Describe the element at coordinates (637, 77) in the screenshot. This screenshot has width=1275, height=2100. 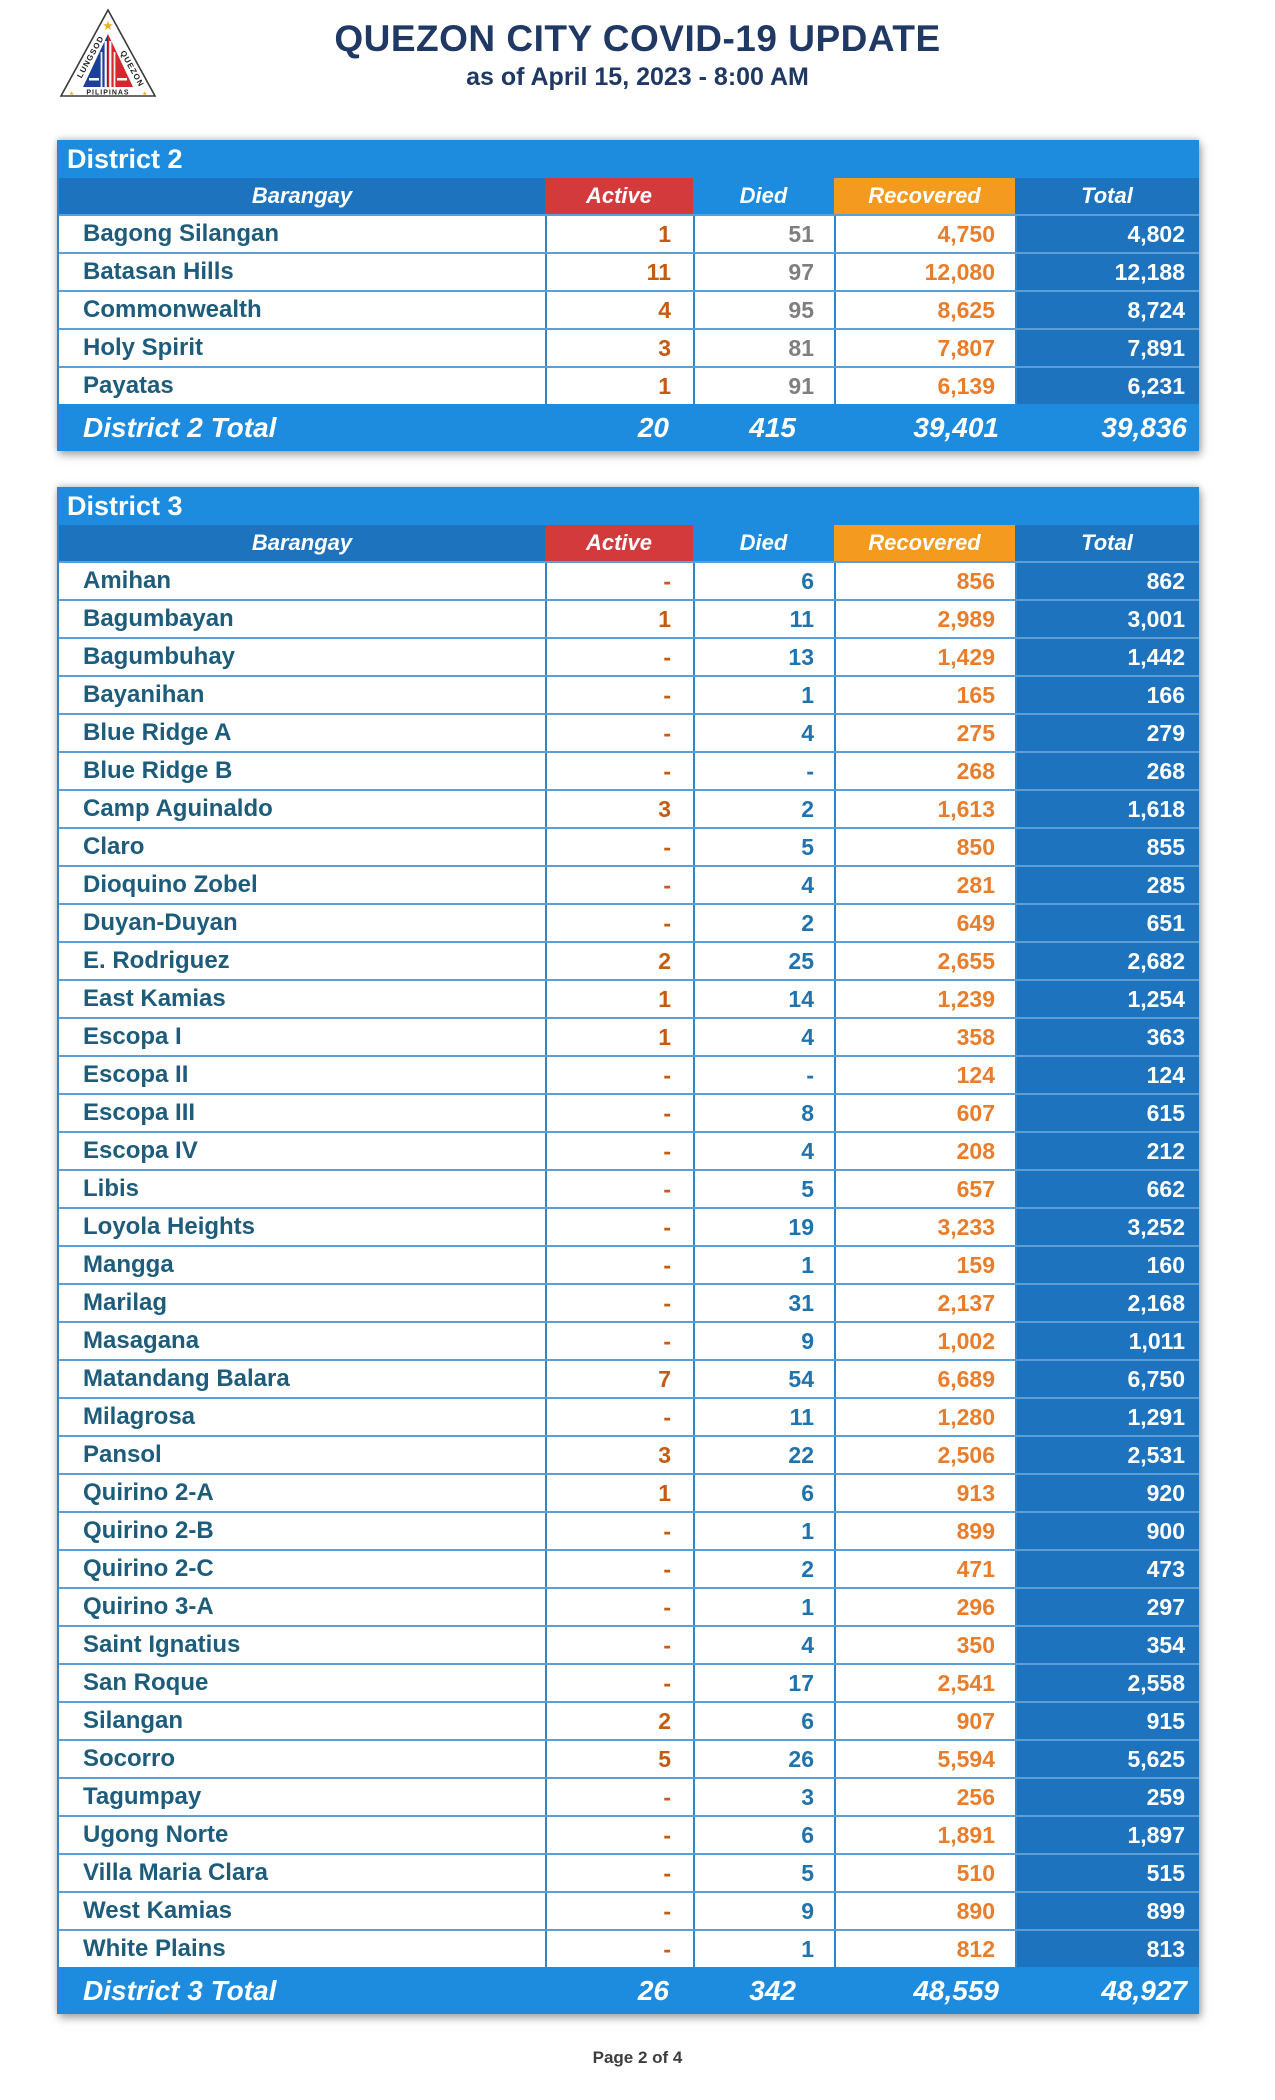
I see `page-subtitle: as of April 15, 2023 - 8:00 AM` at that location.